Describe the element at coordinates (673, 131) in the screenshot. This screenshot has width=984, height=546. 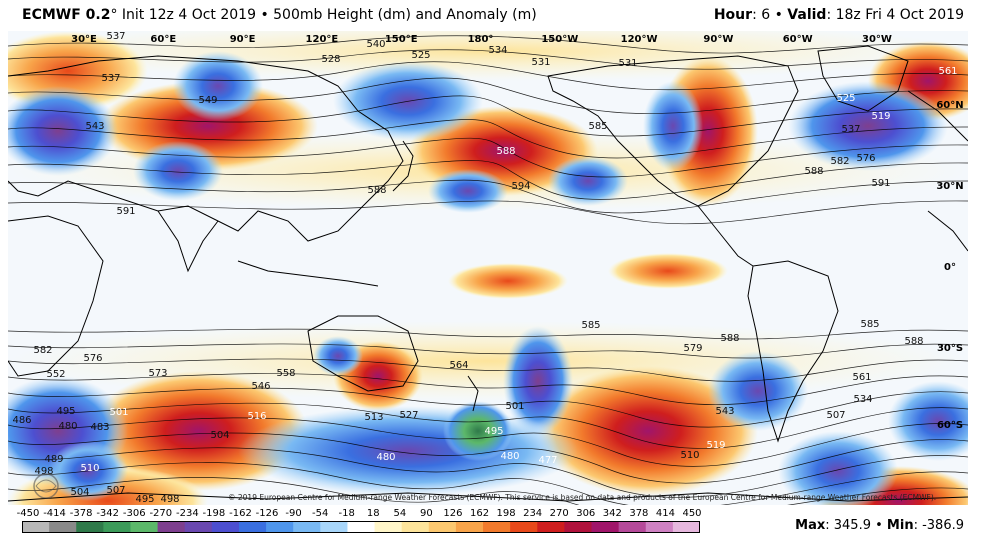
I see `north-america-outline` at that location.